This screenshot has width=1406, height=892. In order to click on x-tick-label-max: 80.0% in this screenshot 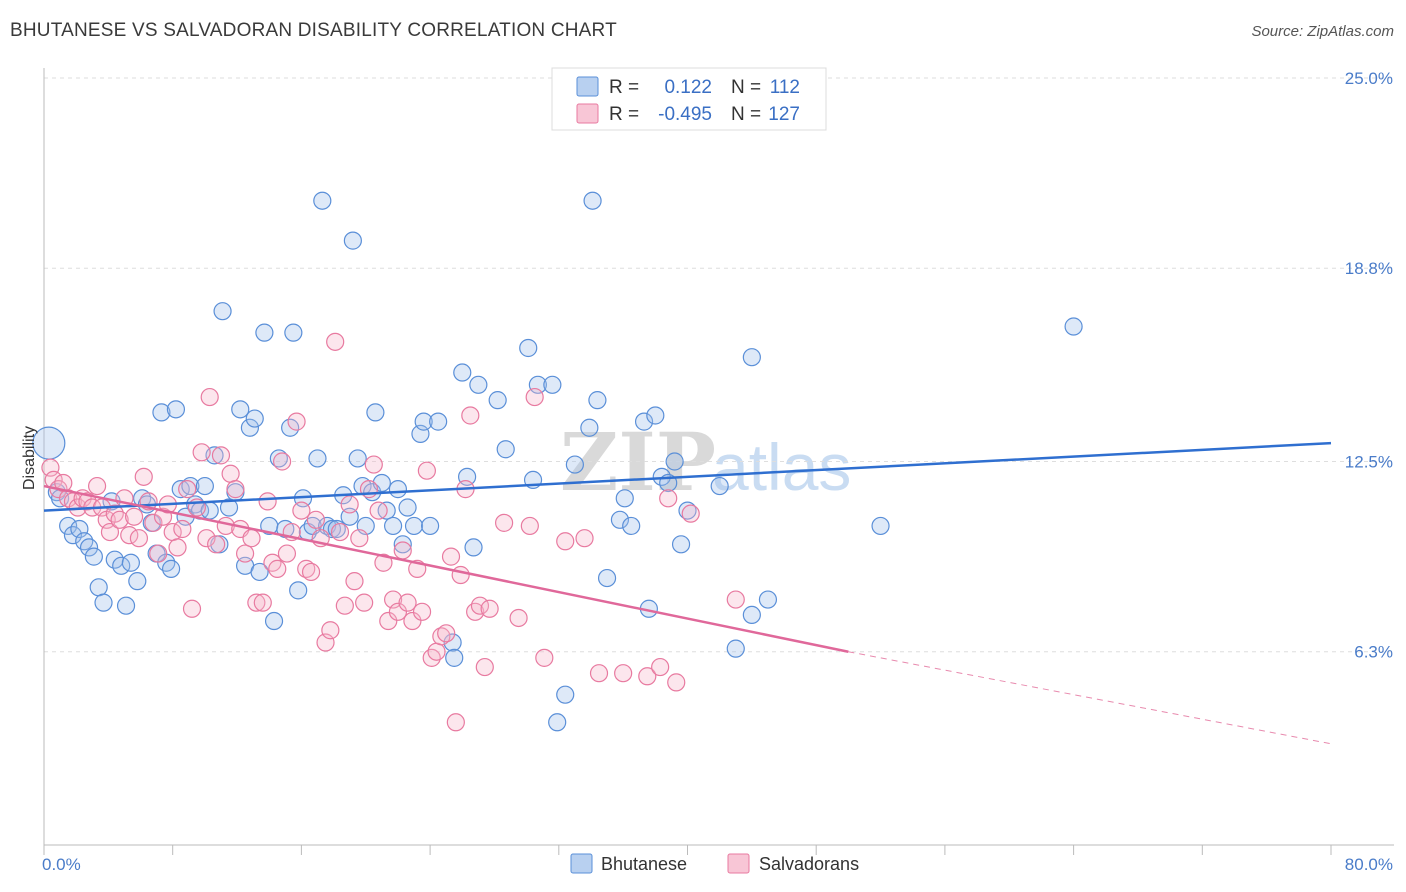, I will do `click(1369, 864)`.